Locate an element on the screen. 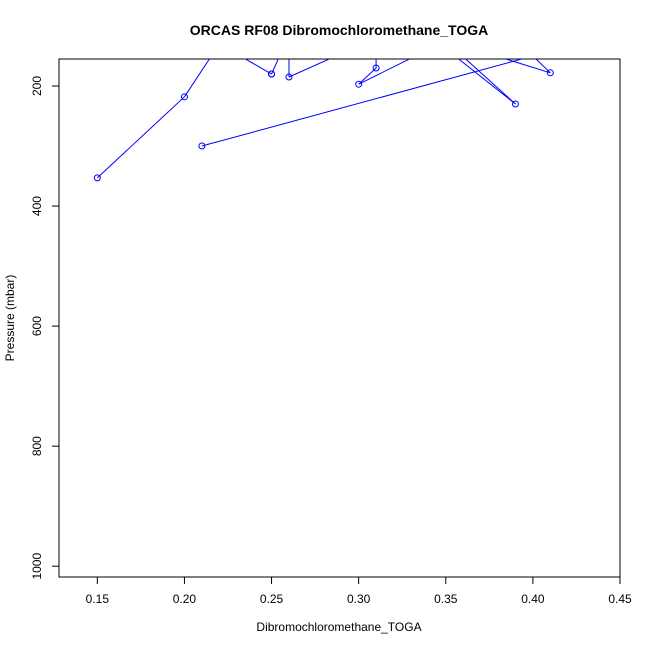 The height and width of the screenshot is (650, 650). x-tick-label: 0.45 is located at coordinates (620, 599).